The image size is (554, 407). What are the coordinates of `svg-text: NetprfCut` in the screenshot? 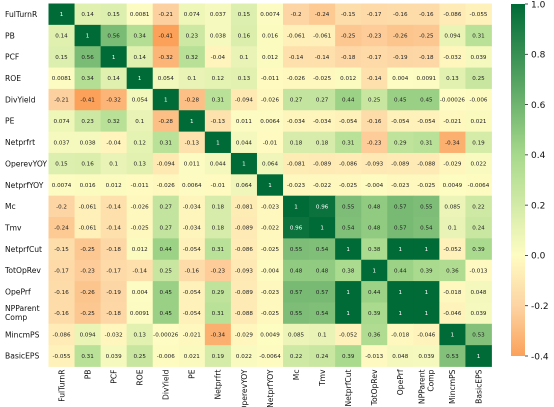 It's located at (348, 387).